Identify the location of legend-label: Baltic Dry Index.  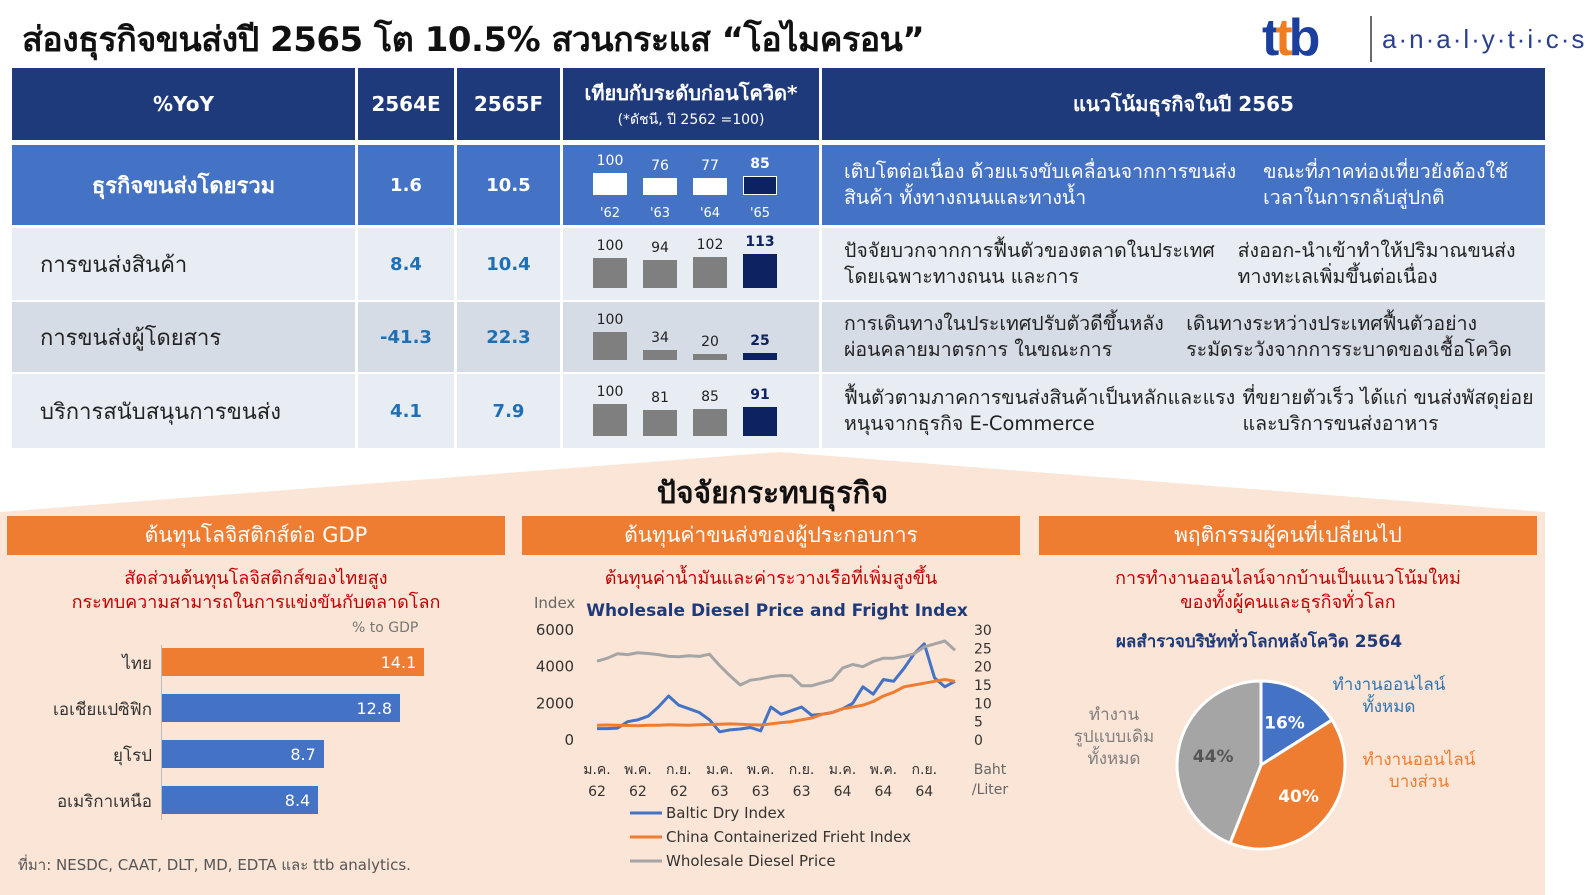
(725, 813).